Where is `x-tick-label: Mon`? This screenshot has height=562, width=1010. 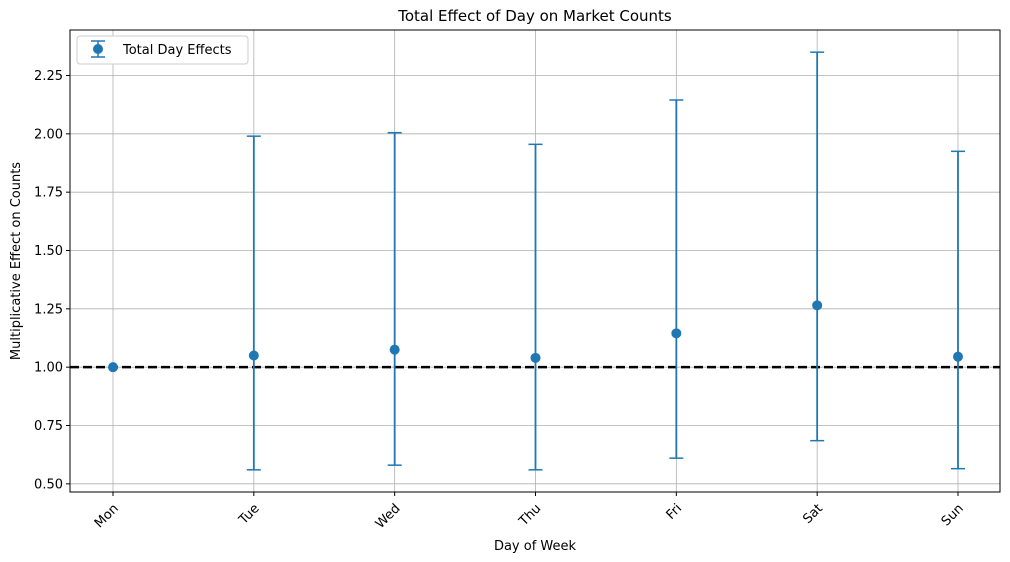
x-tick-label: Mon is located at coordinates (107, 516).